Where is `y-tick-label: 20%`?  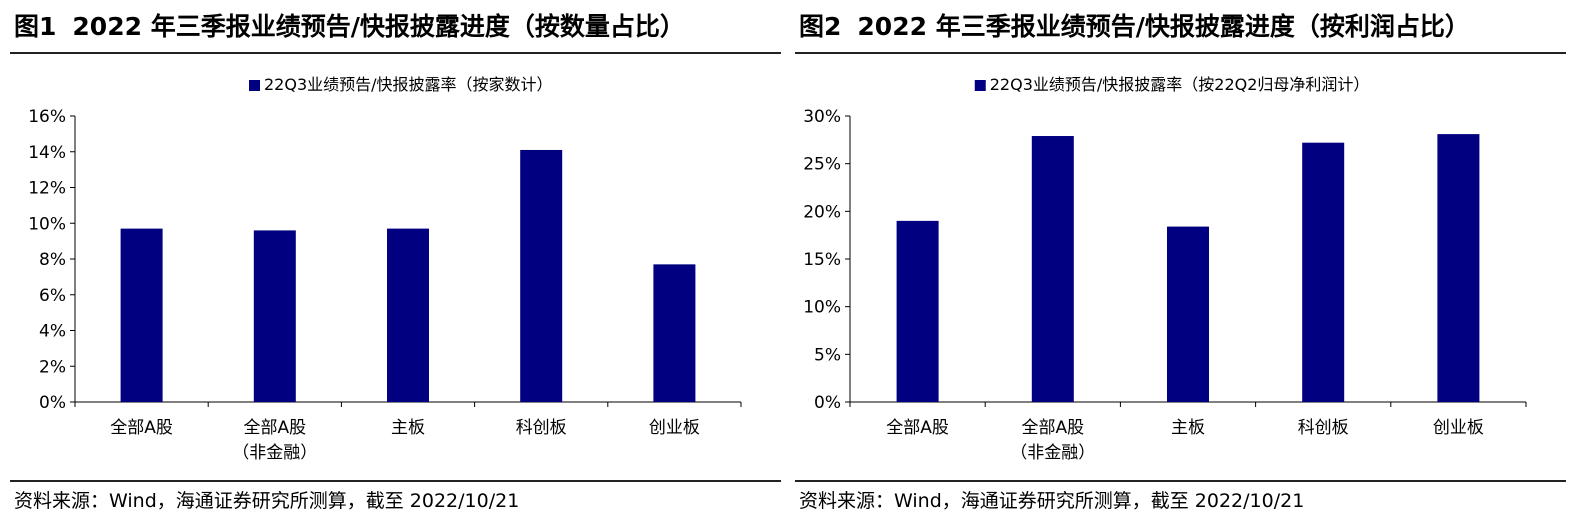
y-tick-label: 20% is located at coordinates (822, 212).